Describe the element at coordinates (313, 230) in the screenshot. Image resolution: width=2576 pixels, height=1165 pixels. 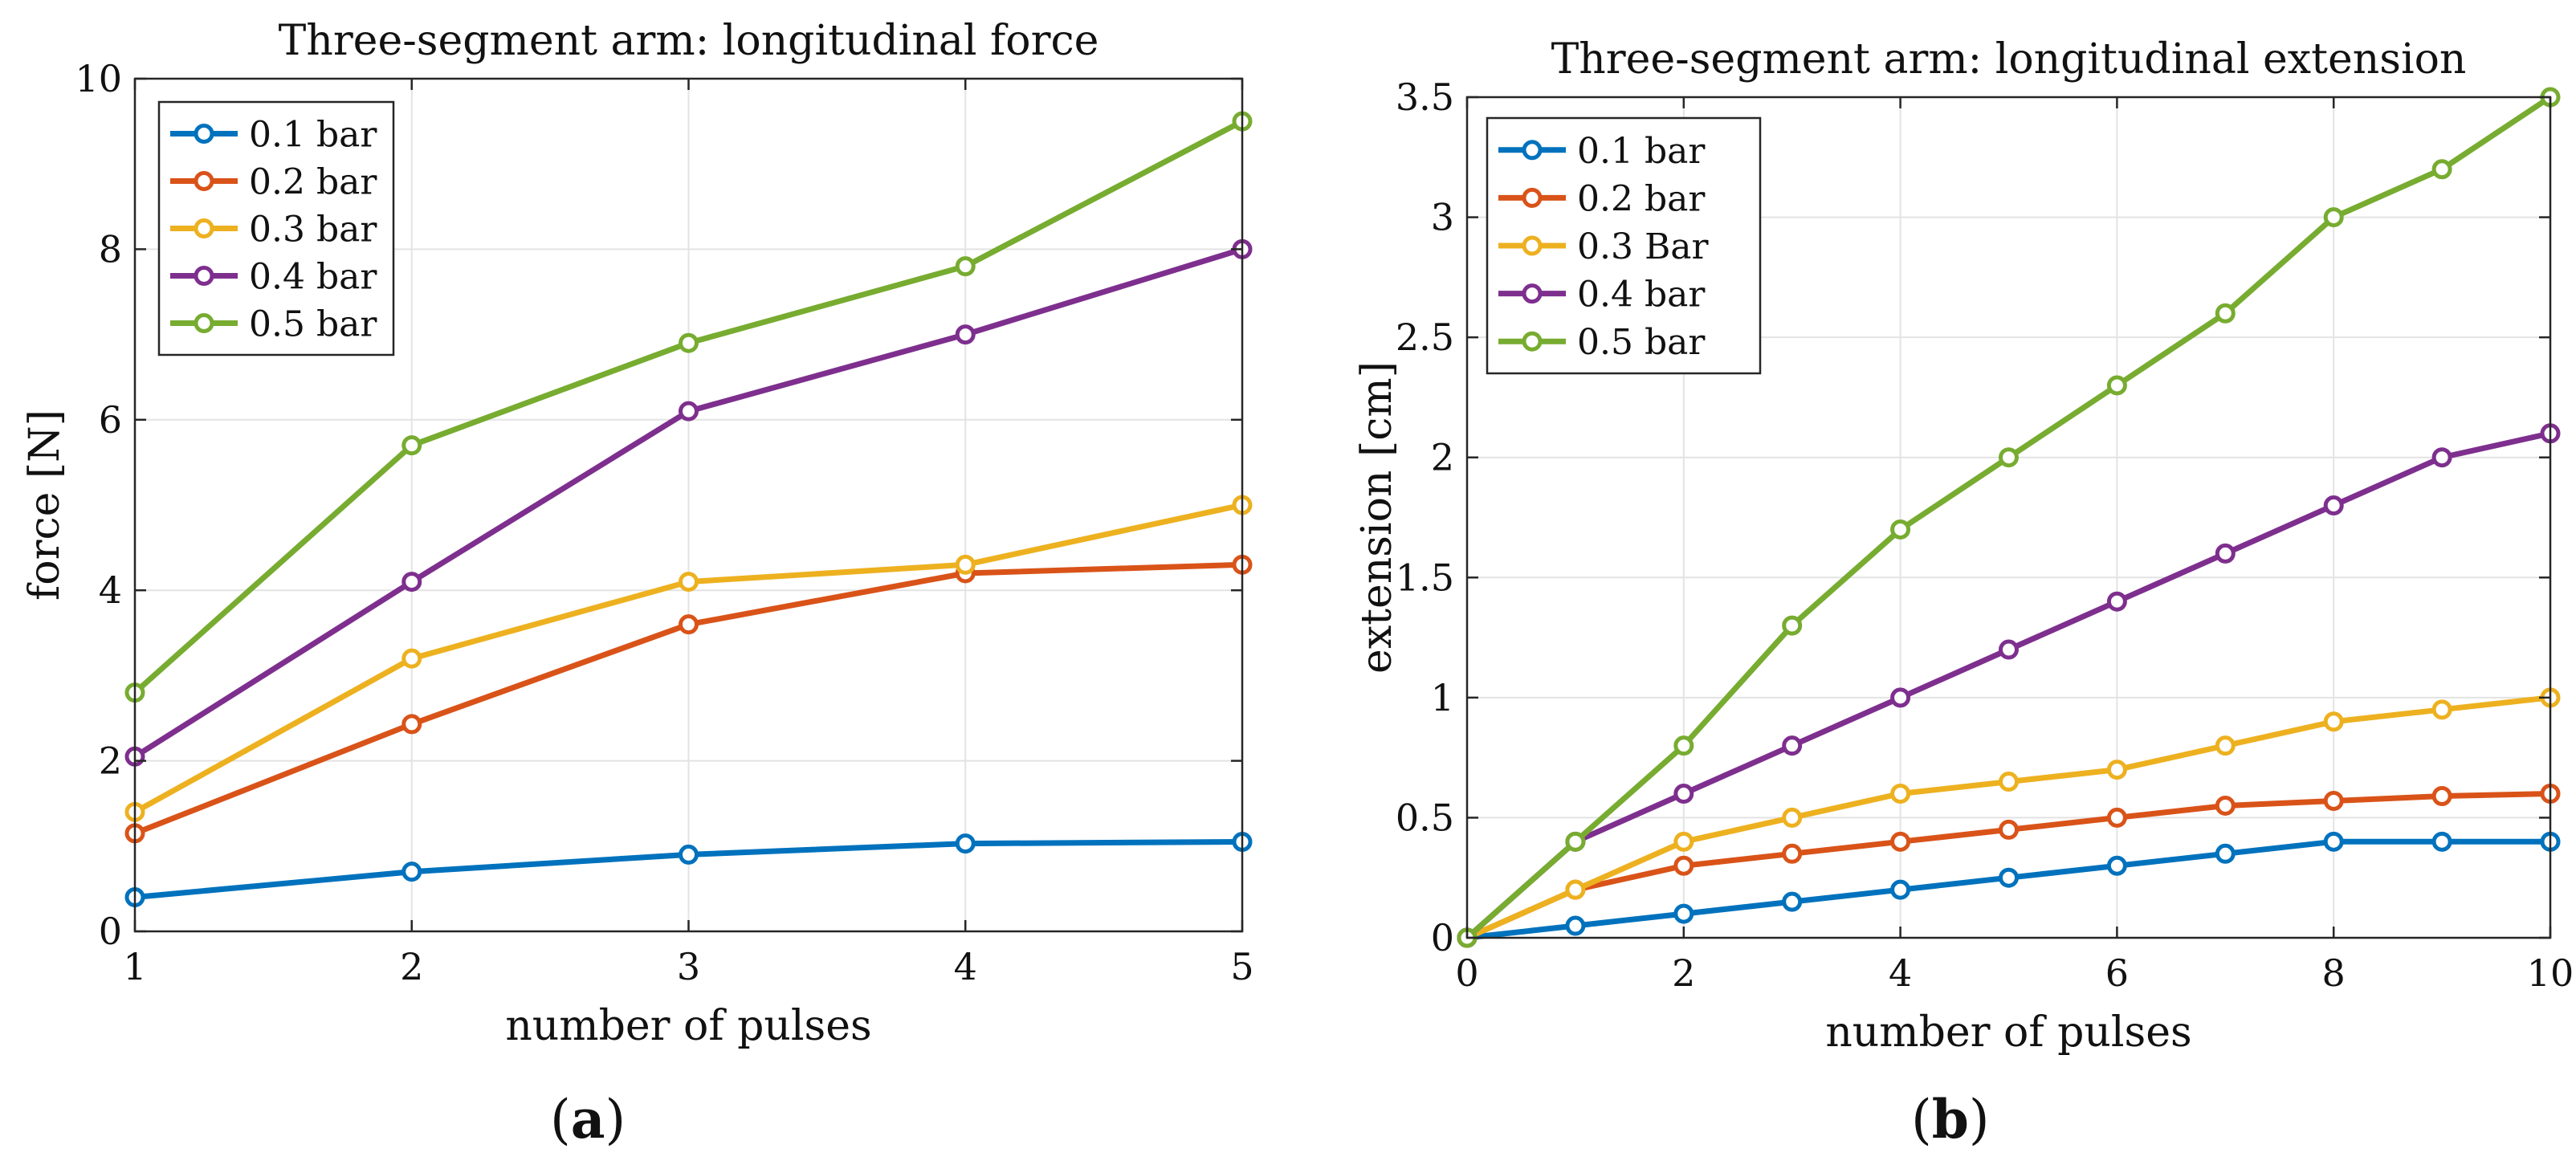
I see `legend-entry: 0.3 bar` at that location.